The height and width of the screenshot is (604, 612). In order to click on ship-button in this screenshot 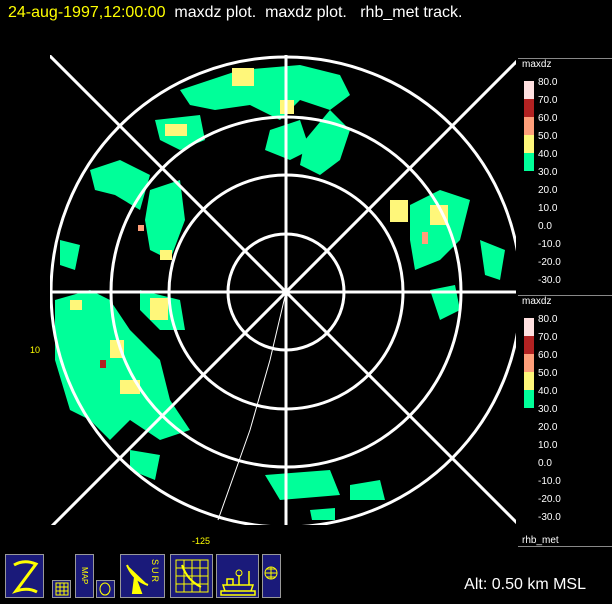, I will do `click(237, 576)`.